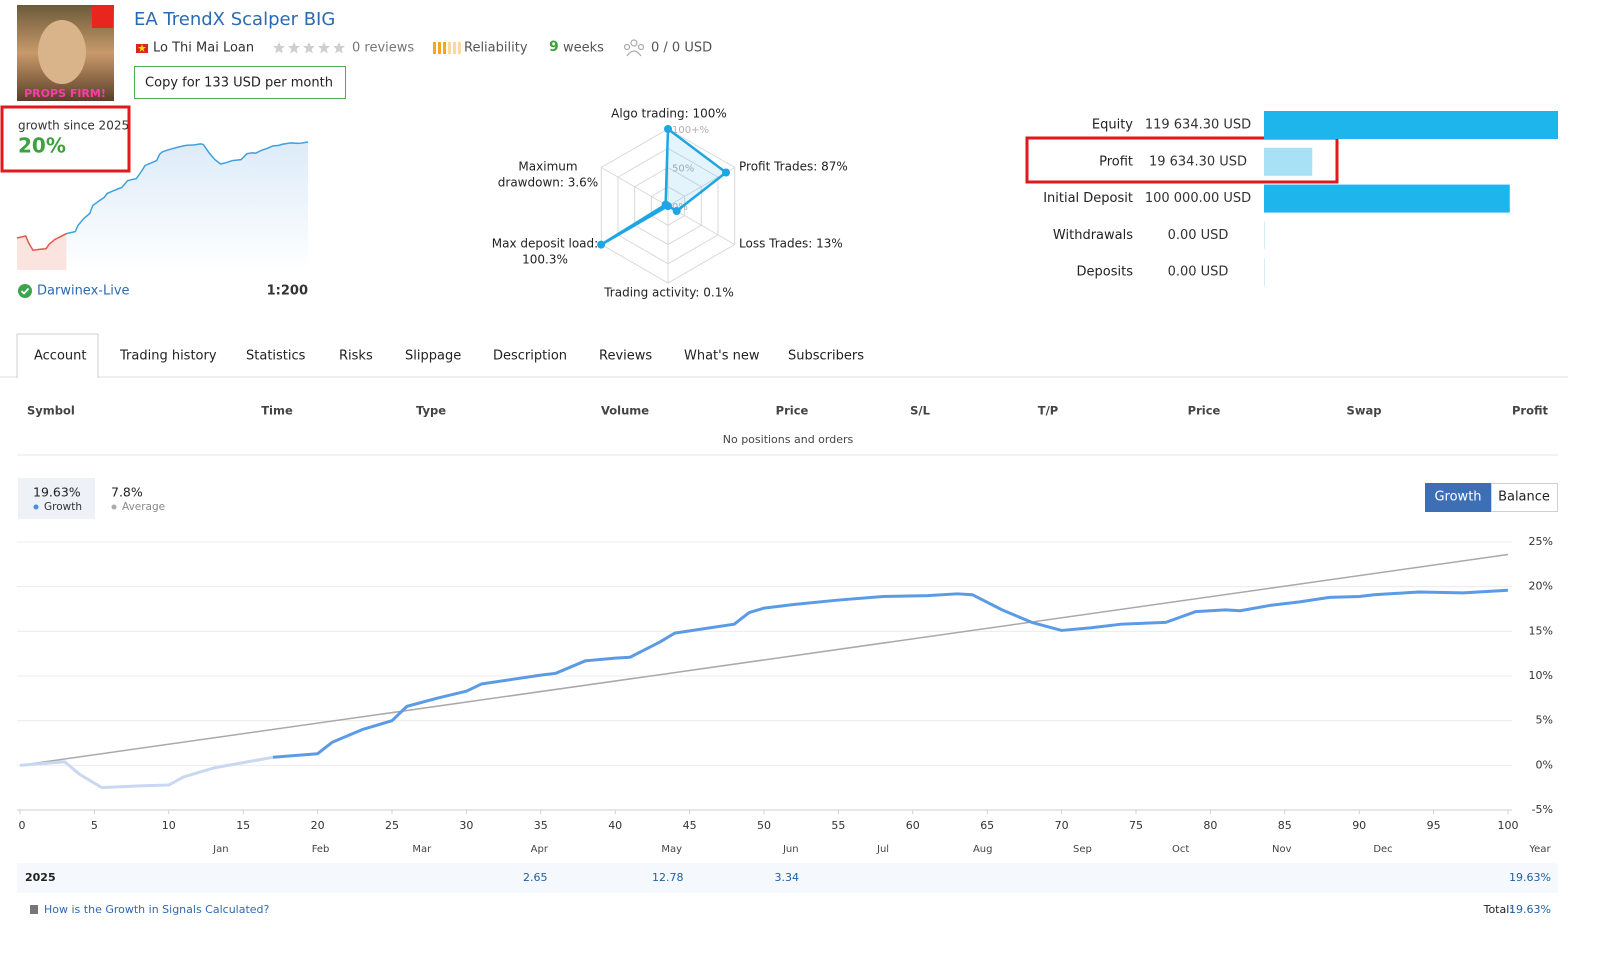 The image size is (1620, 960). Describe the element at coordinates (690, 130) in the screenshot. I see `radar-scale-label: 100+%` at that location.